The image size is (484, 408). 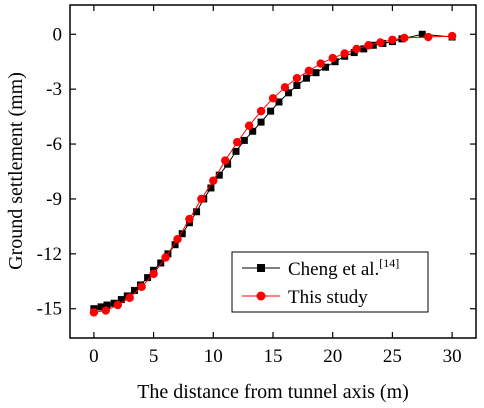 What do you see at coordinates (213, 356) in the screenshot?
I see `x-tick-label: 10` at bounding box center [213, 356].